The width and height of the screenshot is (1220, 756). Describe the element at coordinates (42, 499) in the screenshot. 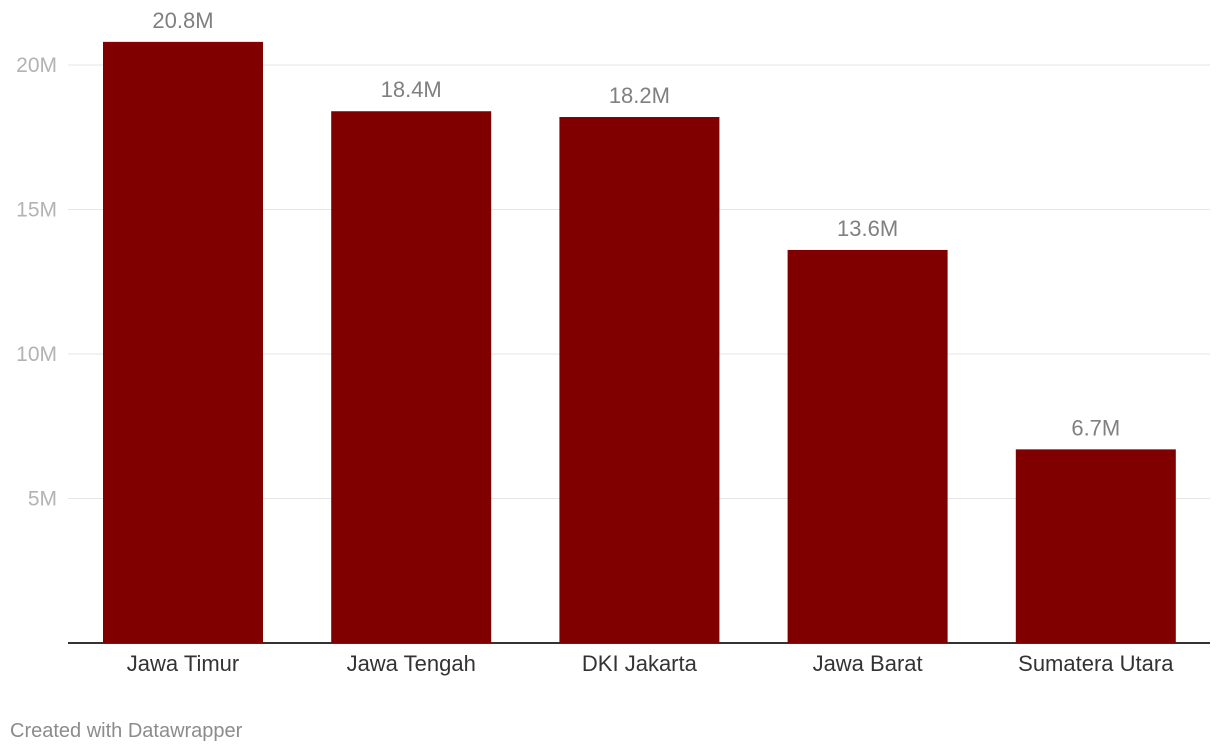

I see `y-tick-label: 5M` at that location.